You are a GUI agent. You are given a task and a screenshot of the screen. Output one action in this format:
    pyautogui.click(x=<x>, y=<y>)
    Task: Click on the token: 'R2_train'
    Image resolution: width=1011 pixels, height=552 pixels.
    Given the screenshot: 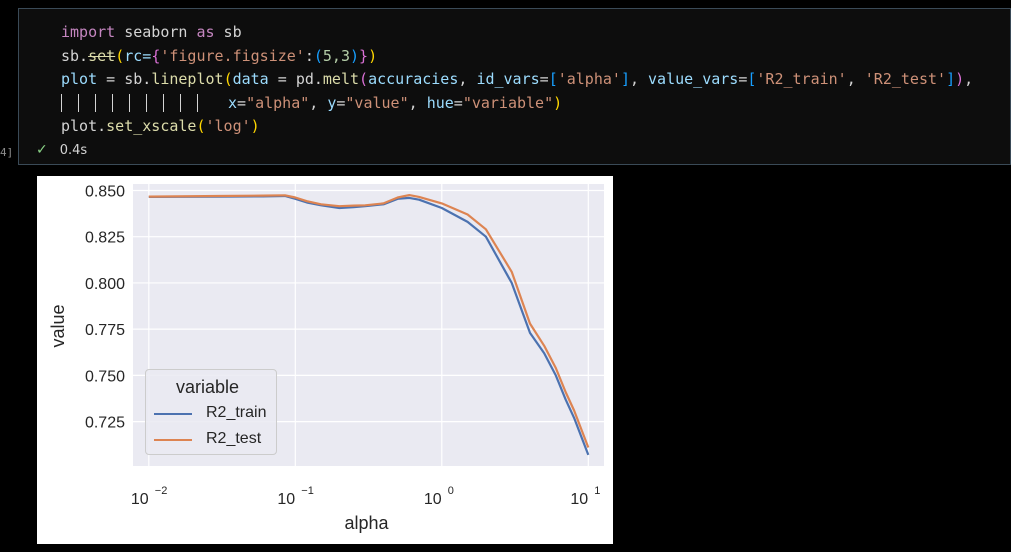 What is the action you would take?
    pyautogui.click(x=801, y=79)
    